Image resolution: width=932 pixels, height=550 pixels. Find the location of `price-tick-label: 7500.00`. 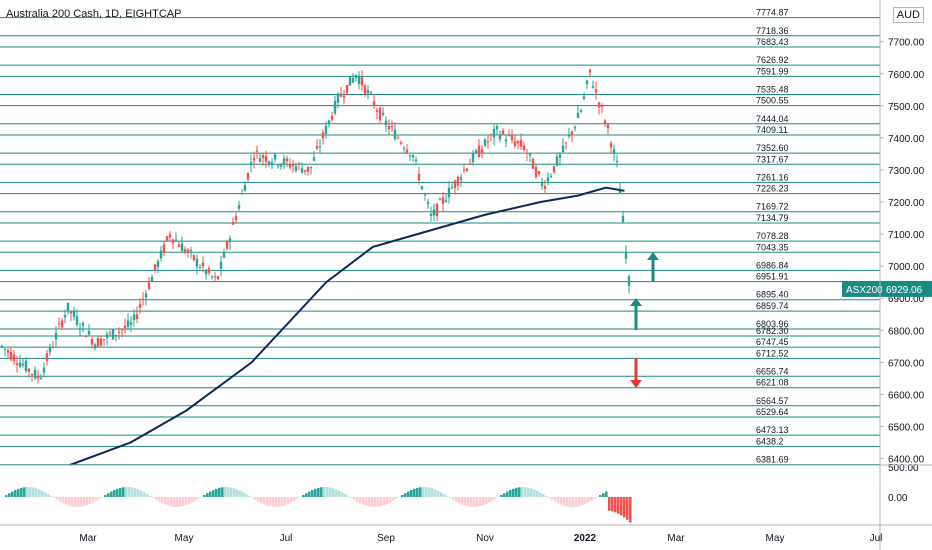

price-tick-label: 7500.00 is located at coordinates (906, 107).